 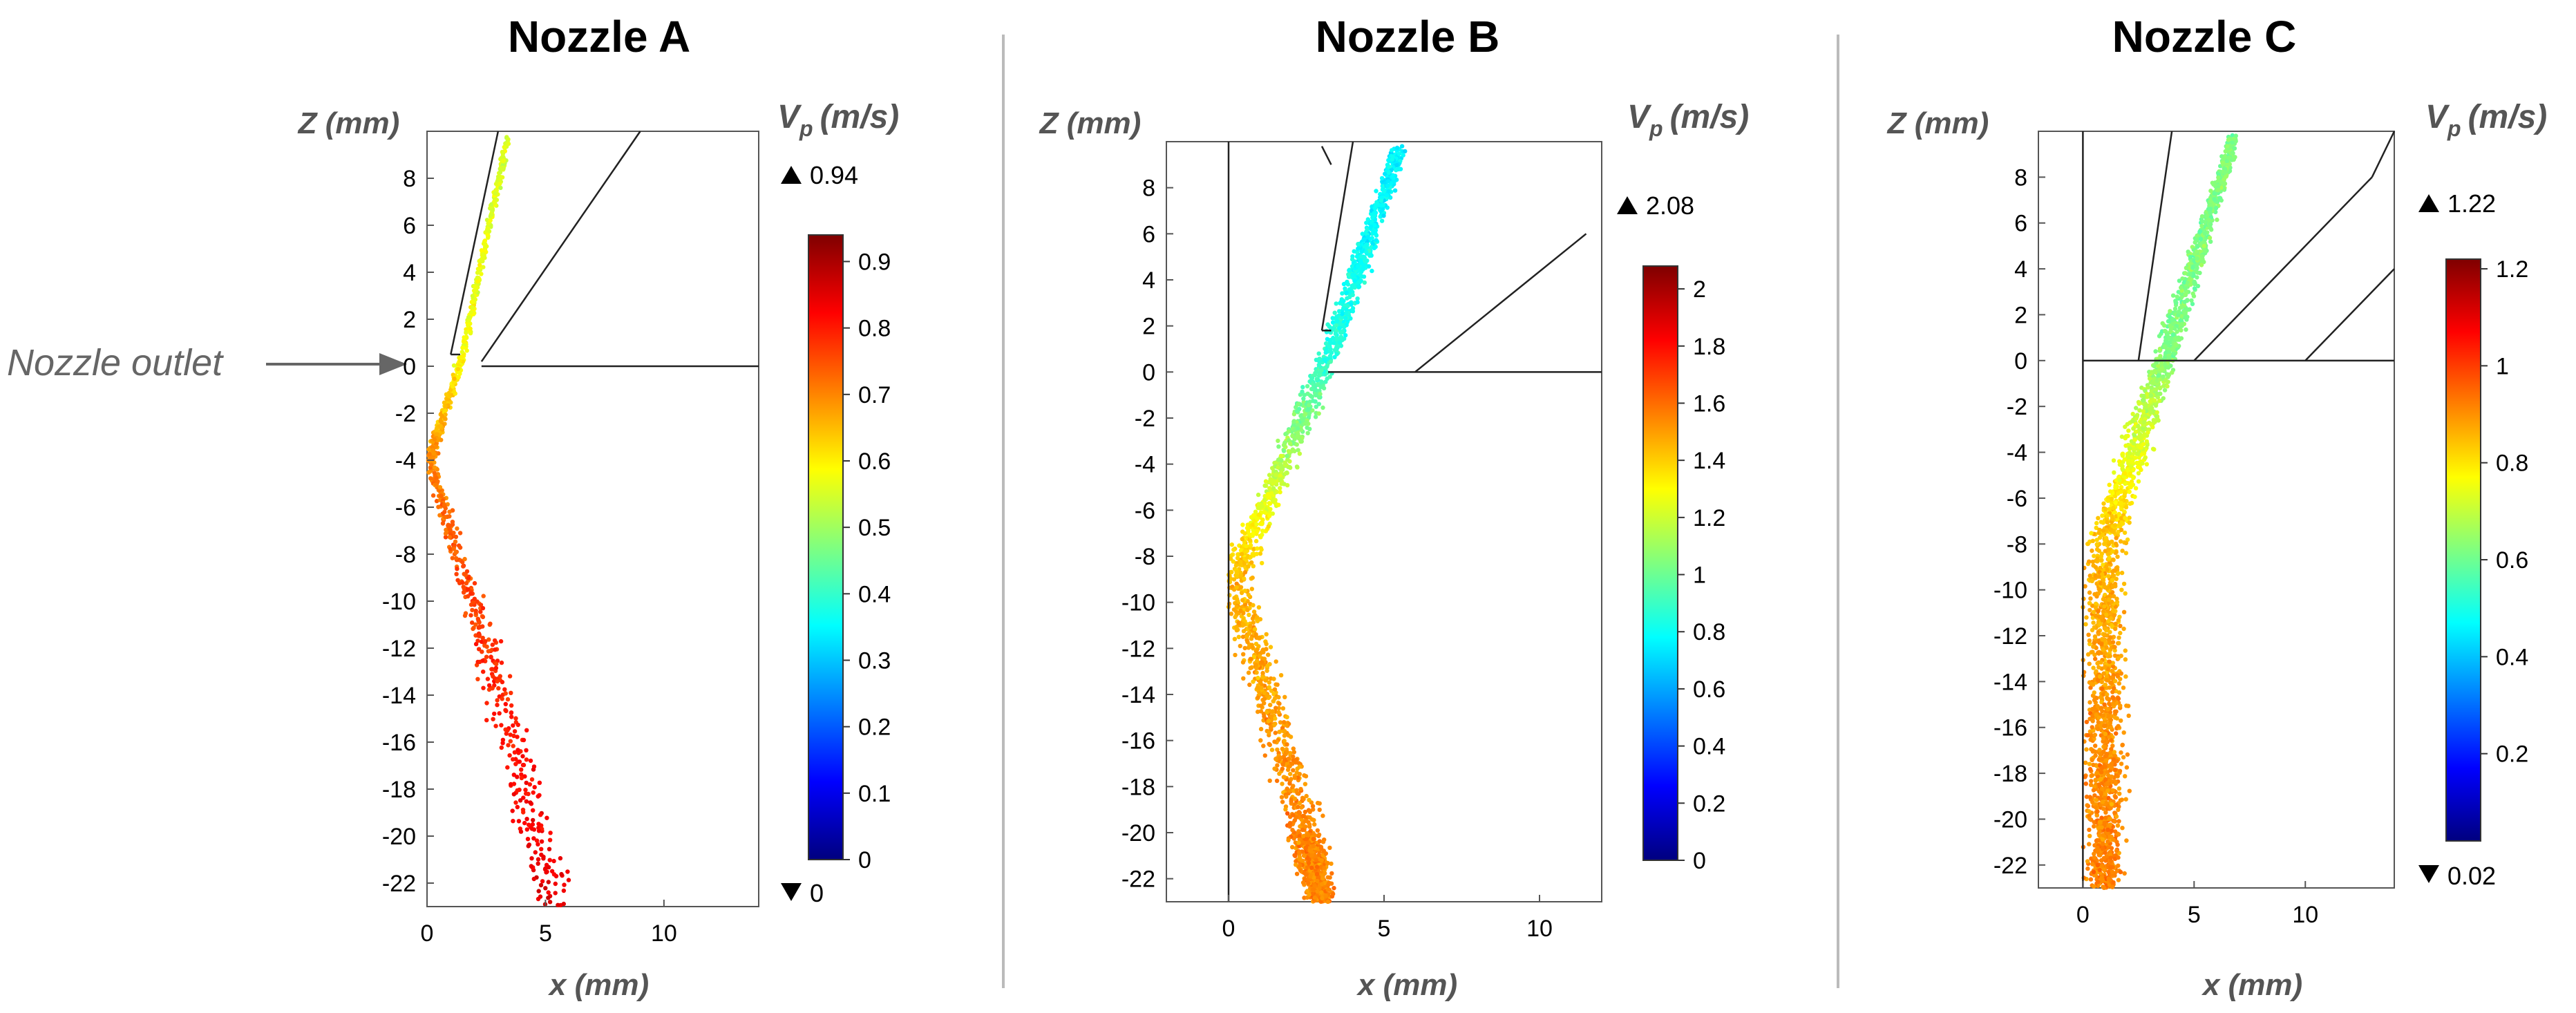 I want to click on y-tick-label: -2, so click(x=1145, y=419).